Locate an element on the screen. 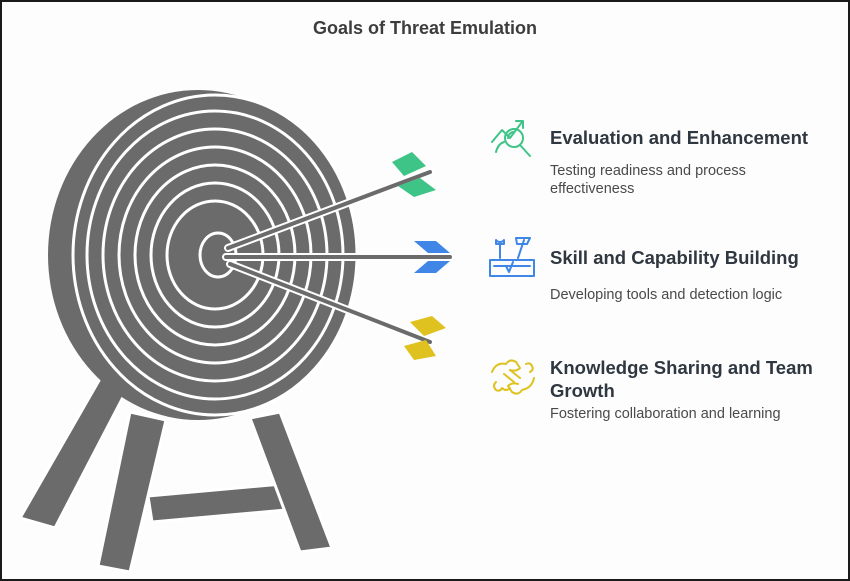 This screenshot has height=581, width=850. arrow-green-fletching-top is located at coordinates (409, 164).